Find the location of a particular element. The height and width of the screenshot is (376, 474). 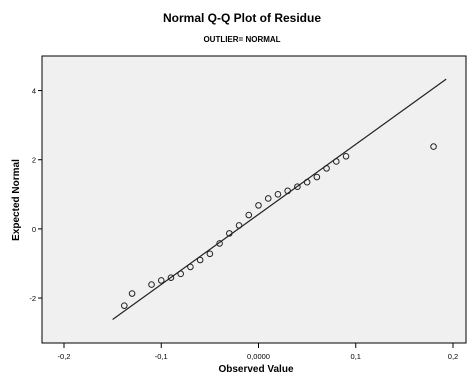

x-axis: -0,2 -0,1 0,0000 0,1 0,2 is located at coordinates (258, 352).